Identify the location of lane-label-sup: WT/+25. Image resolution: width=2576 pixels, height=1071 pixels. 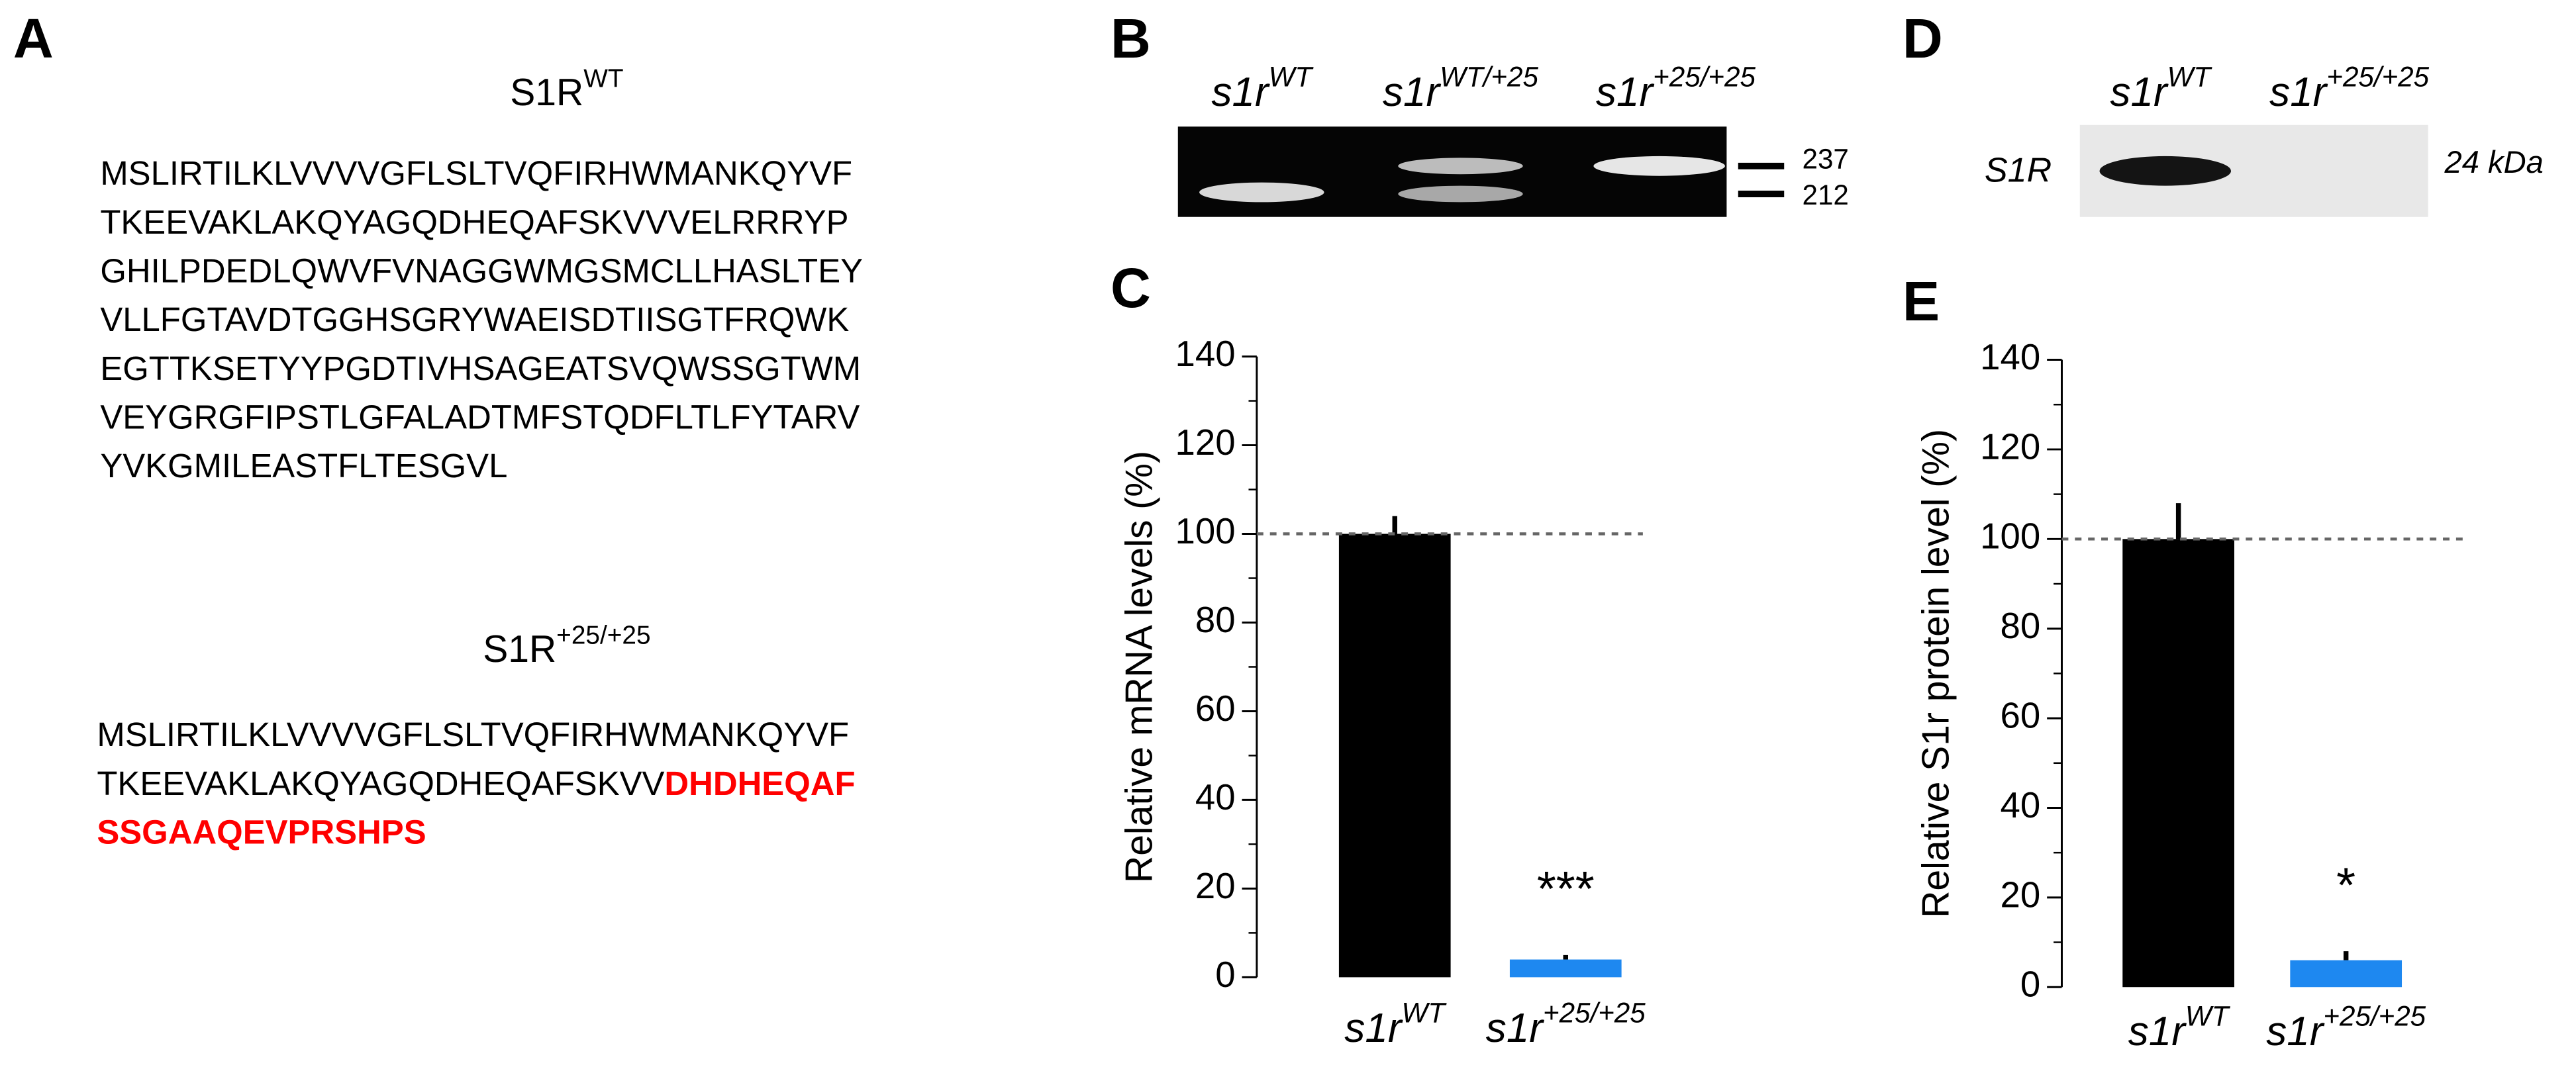
(1489, 76).